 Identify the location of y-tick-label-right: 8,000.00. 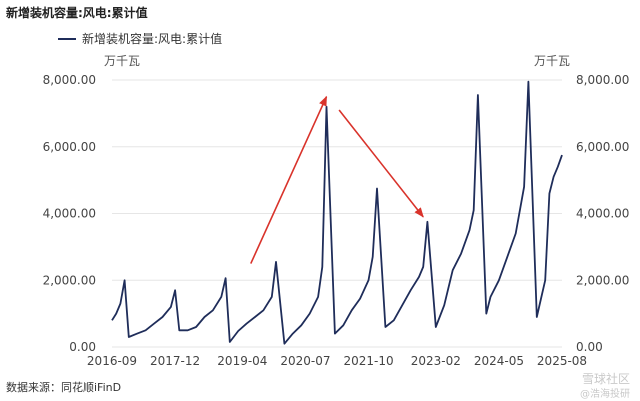
(602, 80).